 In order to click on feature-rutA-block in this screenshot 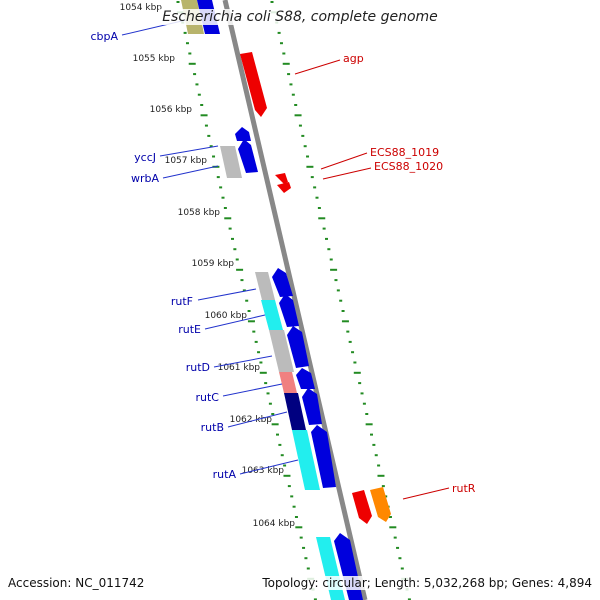, I will do `click(306, 460)`.